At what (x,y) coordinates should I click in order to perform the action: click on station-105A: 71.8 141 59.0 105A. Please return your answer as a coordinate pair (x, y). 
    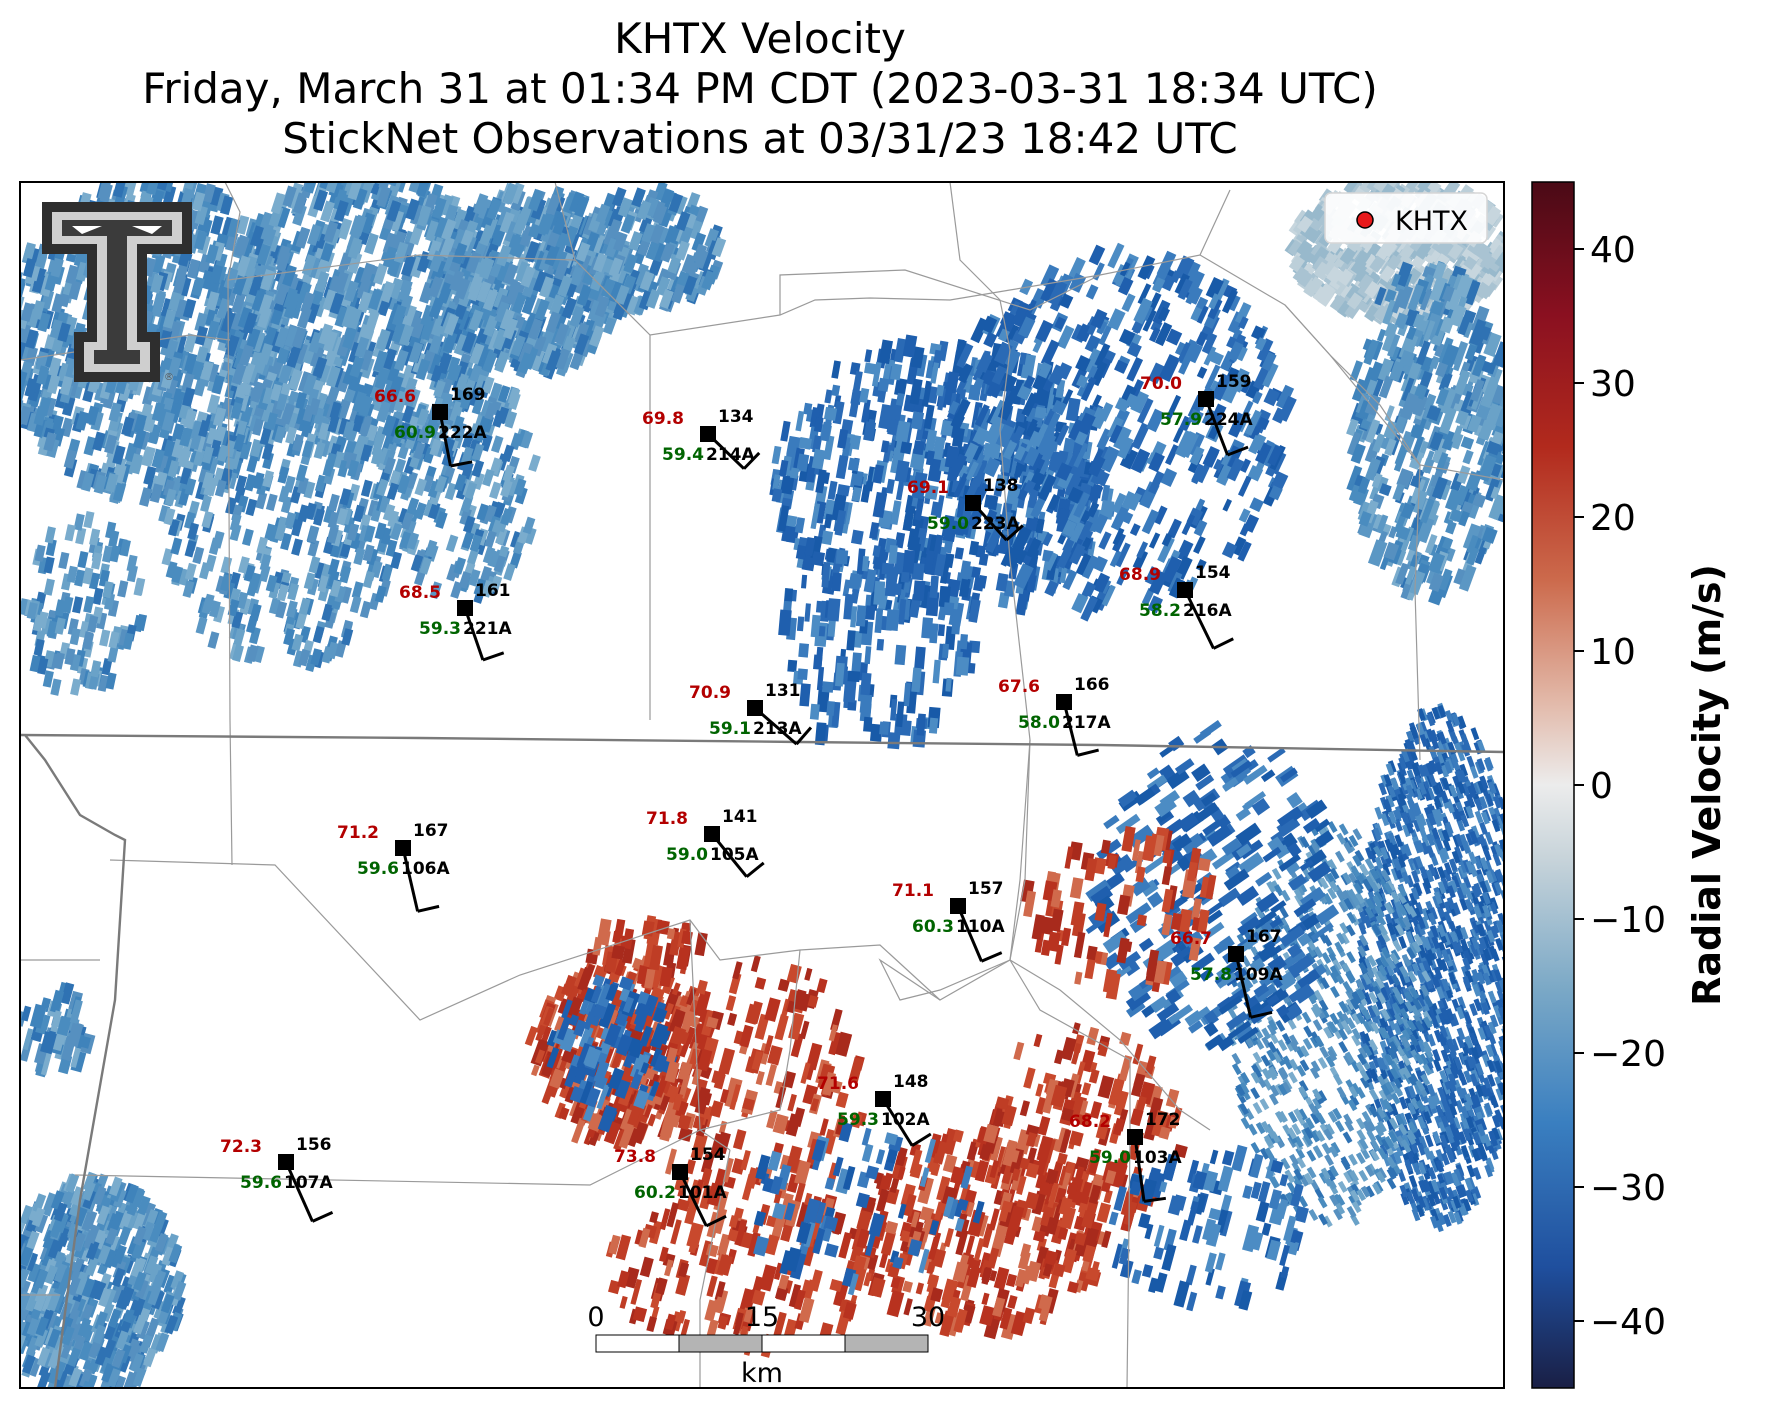
    Looking at the image, I should click on (705, 842).